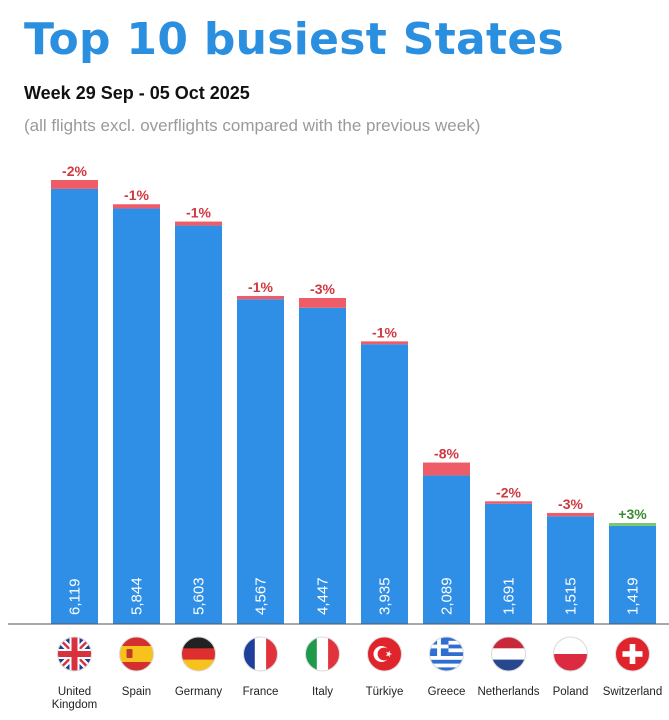 The image size is (669, 720). What do you see at coordinates (508, 563) in the screenshot?
I see `bar-netherlands` at bounding box center [508, 563].